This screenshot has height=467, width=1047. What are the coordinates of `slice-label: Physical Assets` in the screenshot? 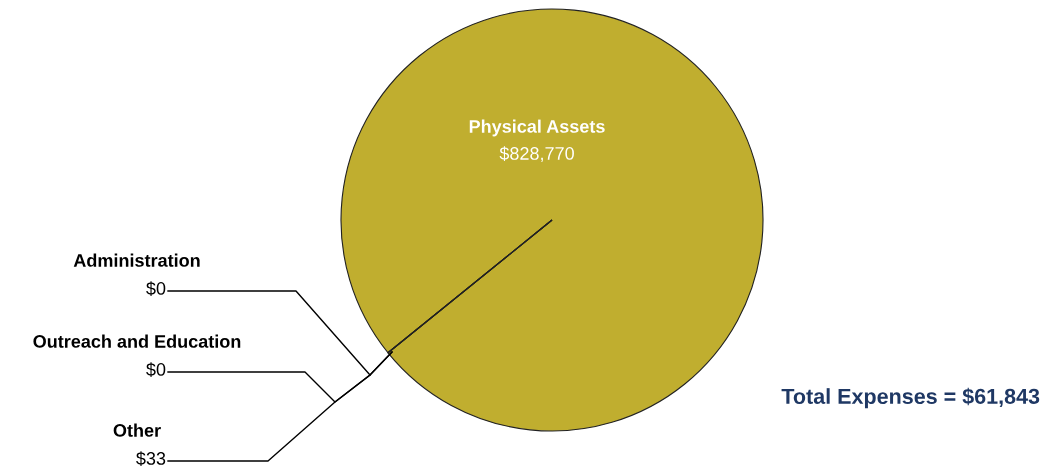 It's located at (537, 128).